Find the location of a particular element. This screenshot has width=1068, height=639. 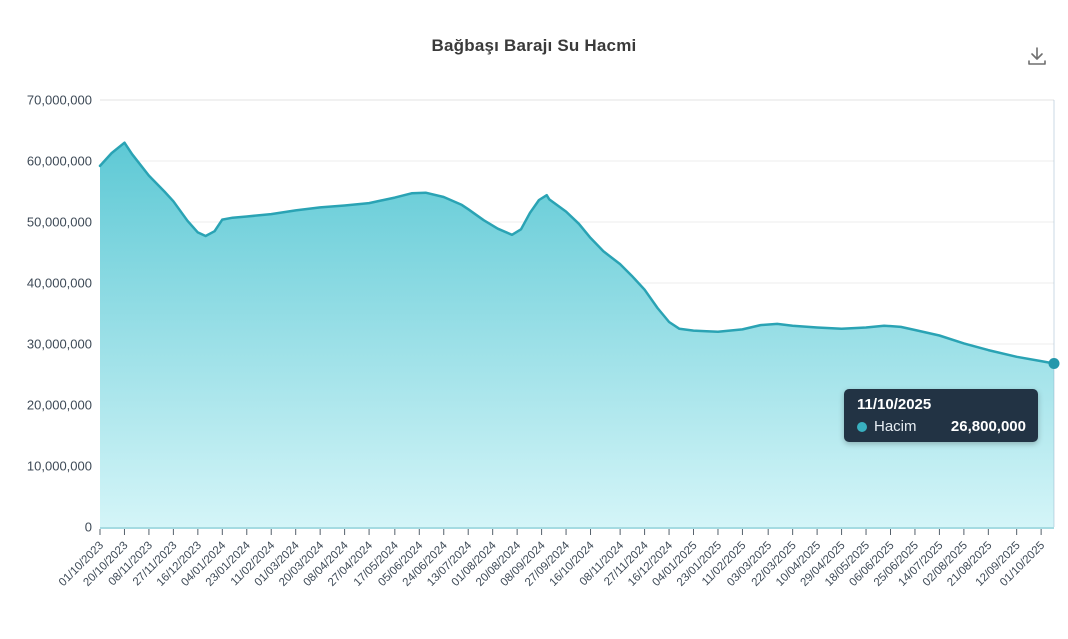

tooltip-date: 11/10/2025 is located at coordinates (894, 404).